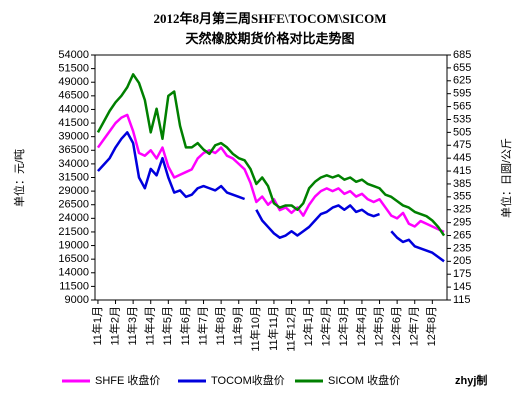  I want to click on y2-tick-label: 265, so click(462, 235).